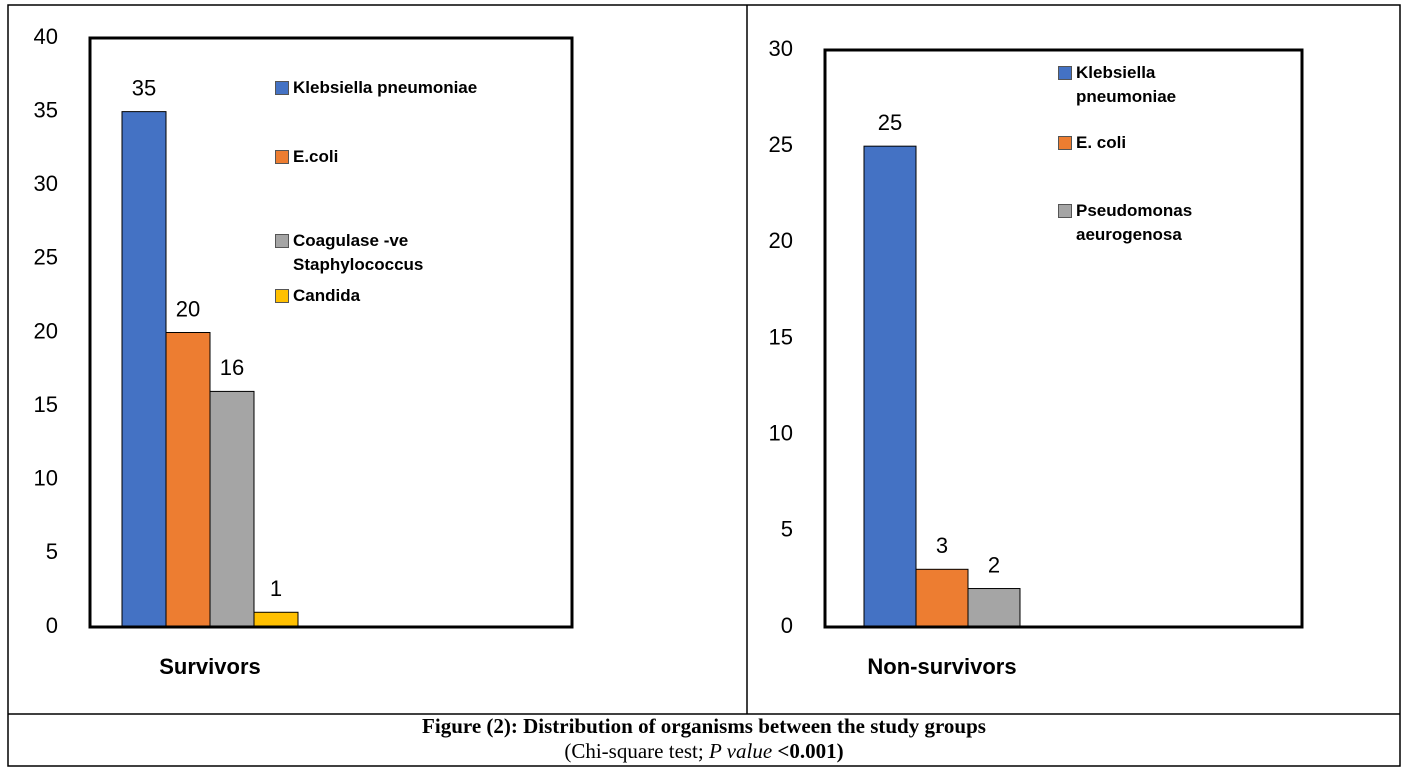 This screenshot has height=769, width=1408. What do you see at coordinates (210, 666) in the screenshot?
I see `x-category-label: Survivors` at bounding box center [210, 666].